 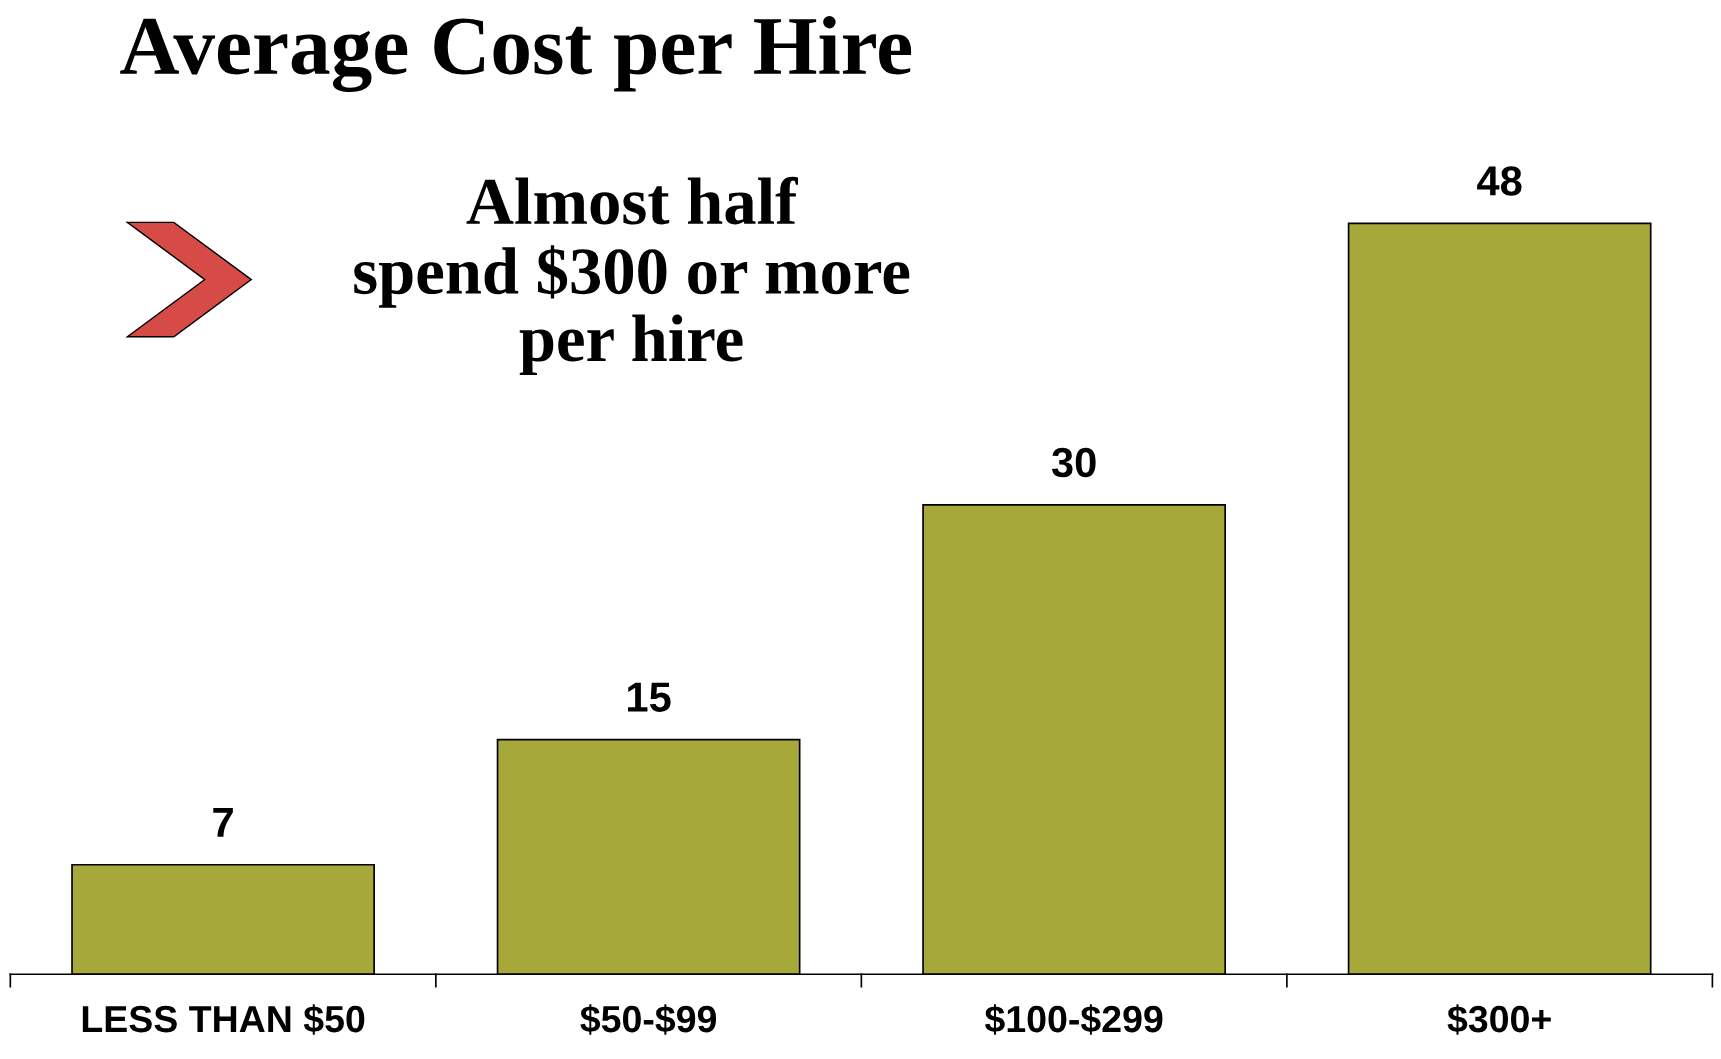 I want to click on data-label: 15, so click(x=649, y=697).